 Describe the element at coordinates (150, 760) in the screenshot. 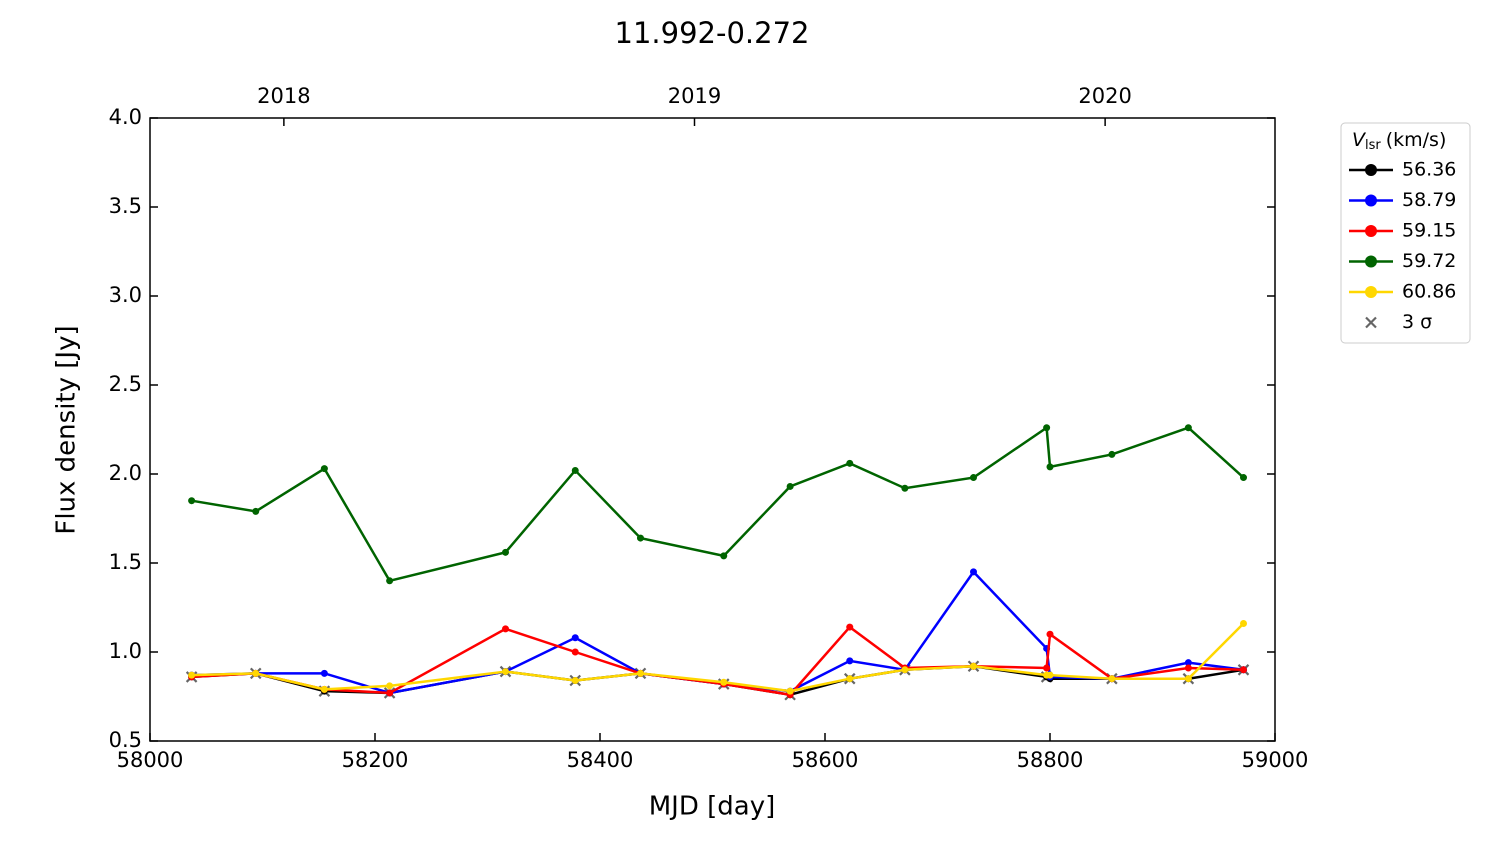

I see `x-tick-label: 58000` at that location.